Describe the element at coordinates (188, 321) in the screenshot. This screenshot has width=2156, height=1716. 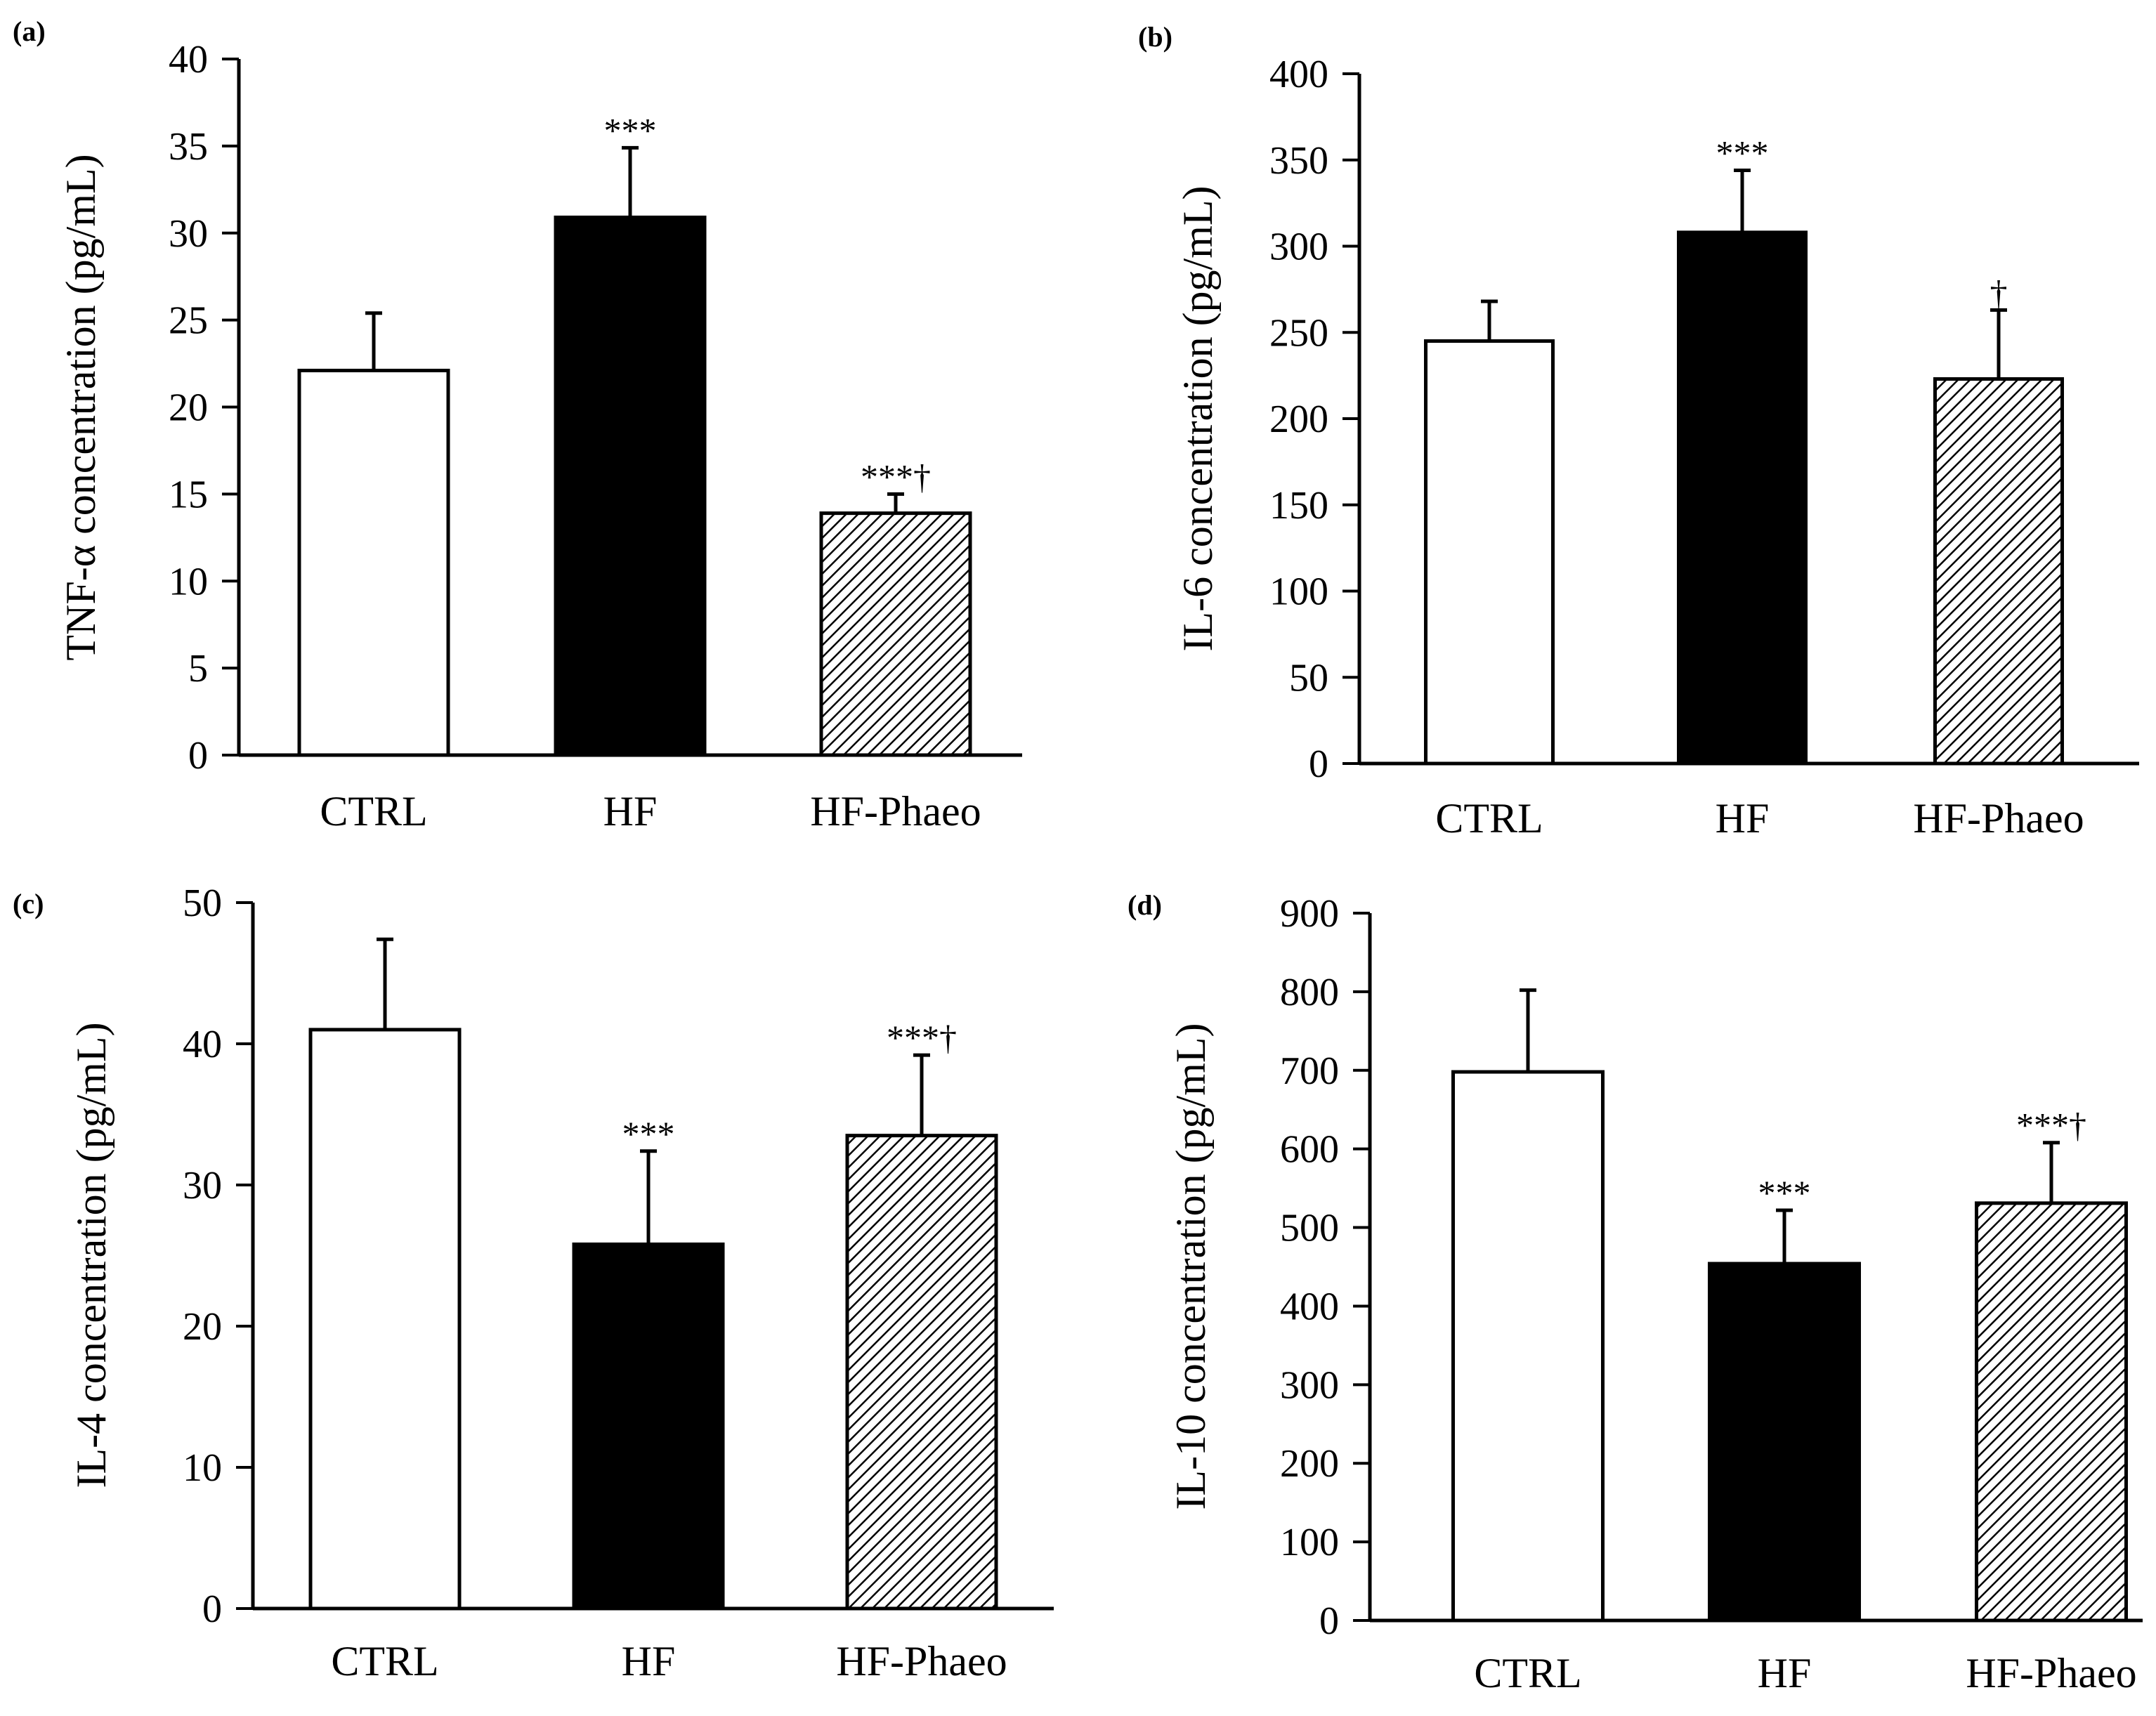
I see `y-tick-label: 25` at that location.